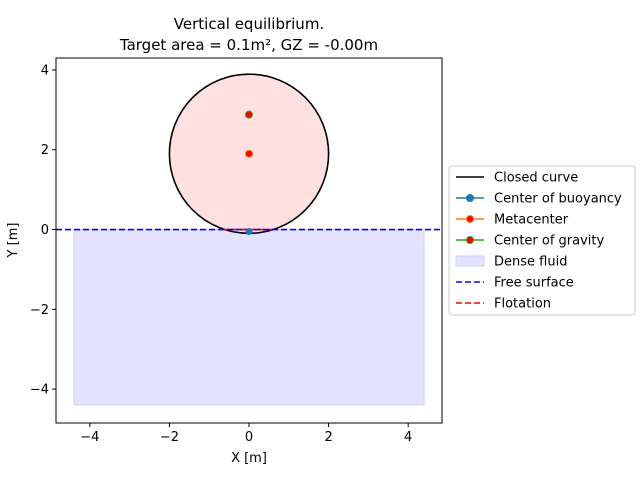  I want to click on legend-box, so click(542, 240).